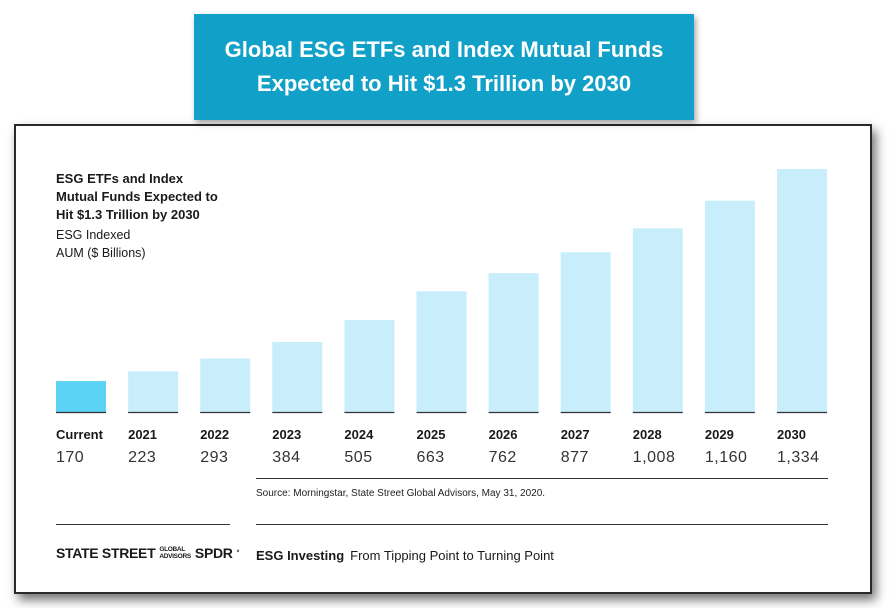 The width and height of the screenshot is (890, 608). I want to click on banner-title-line-2: Expected to Hit $1.3 Trillion by 2030, so click(444, 83).